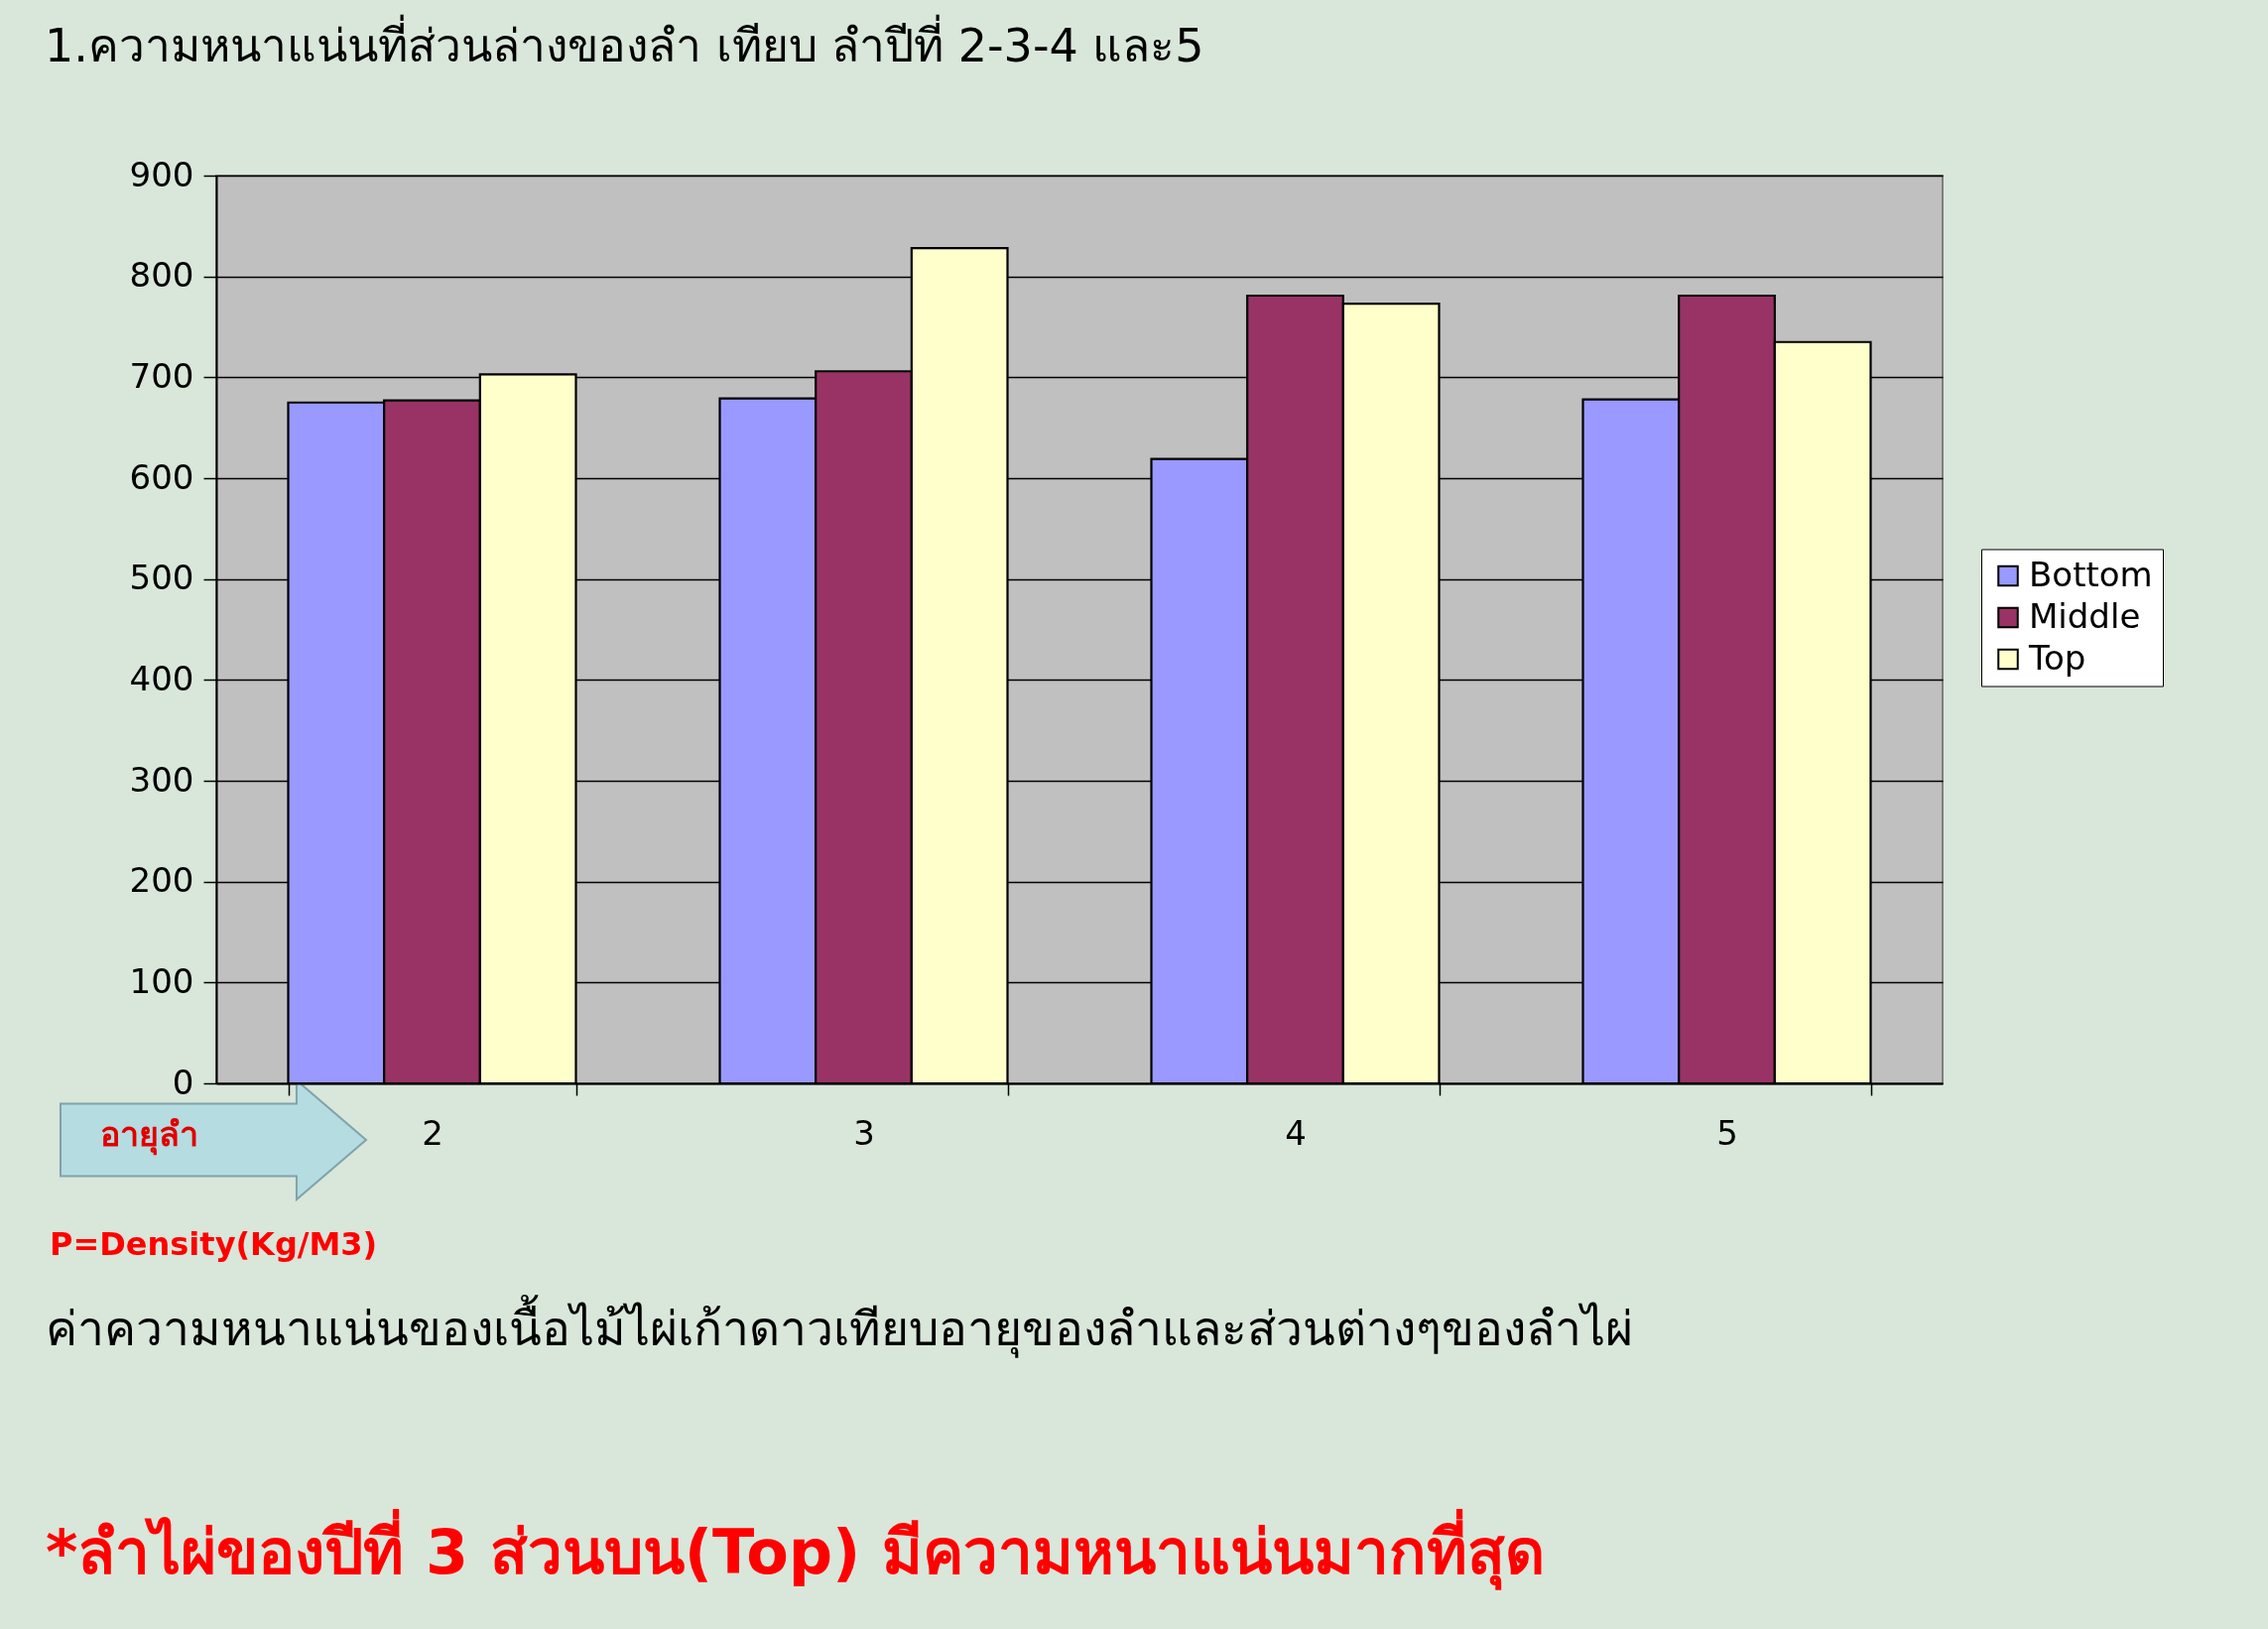 The image size is (2268, 1629). What do you see at coordinates (432, 1133) in the screenshot?
I see `x-tick-label: 2` at bounding box center [432, 1133].